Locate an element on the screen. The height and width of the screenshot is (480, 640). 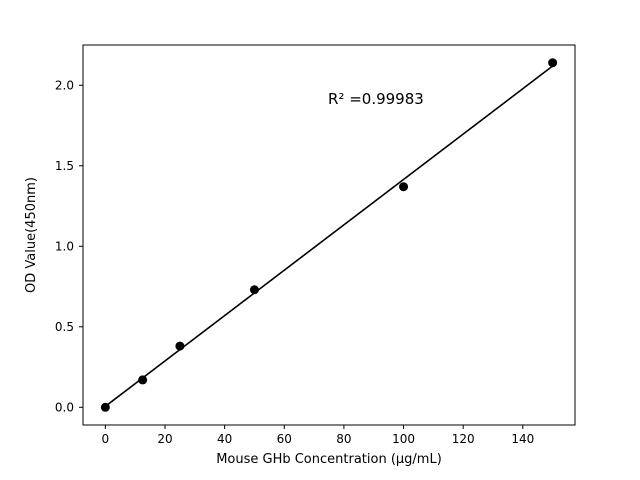
x-tick-label: 100 is located at coordinates (403, 439).